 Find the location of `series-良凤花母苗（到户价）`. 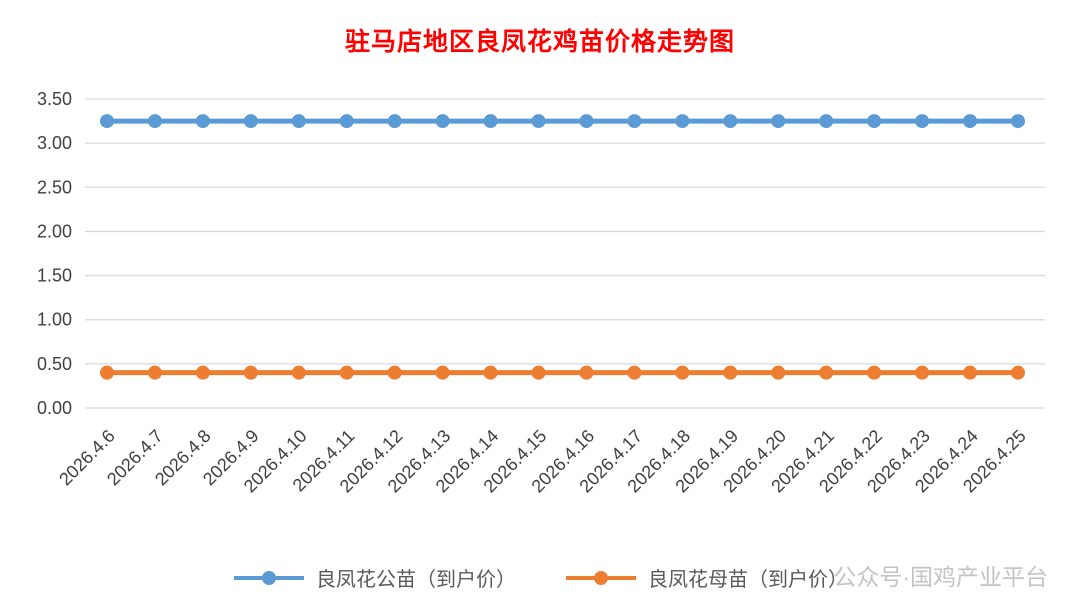

series-良凤花母苗（到户价） is located at coordinates (562, 372).